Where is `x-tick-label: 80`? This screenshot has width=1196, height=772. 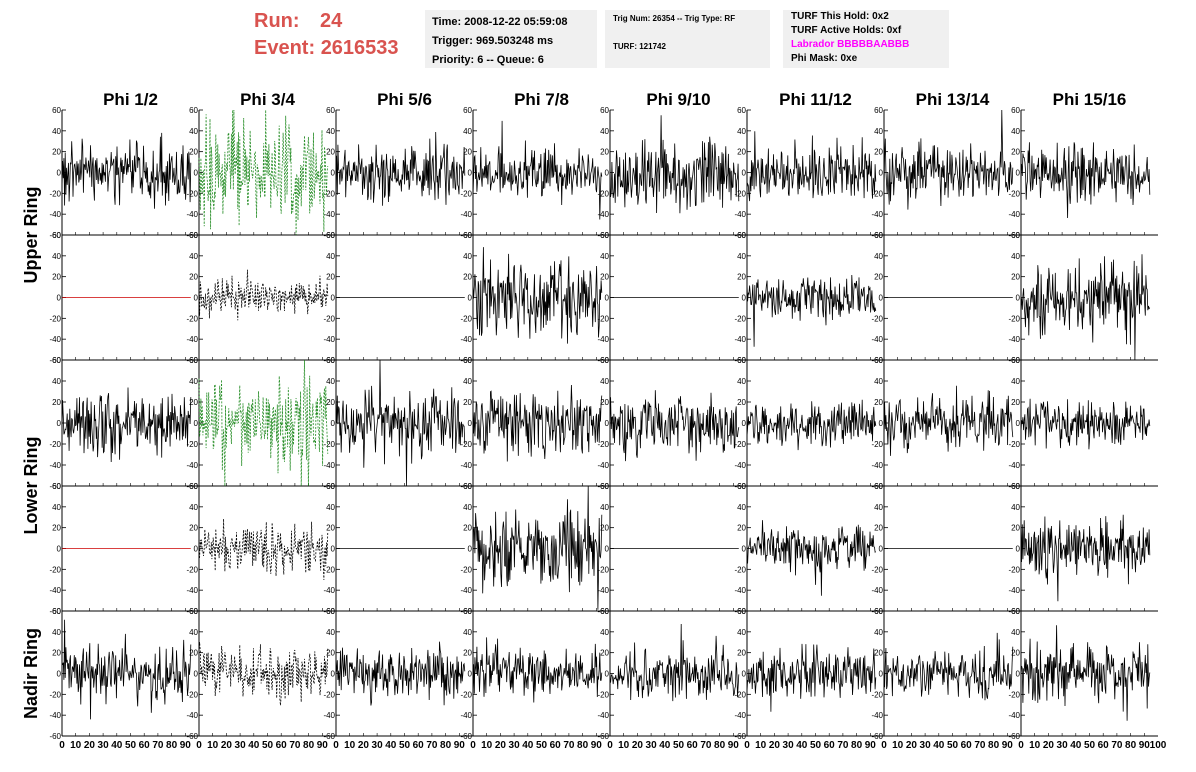
x-tick-label: 80 is located at coordinates (172, 745).